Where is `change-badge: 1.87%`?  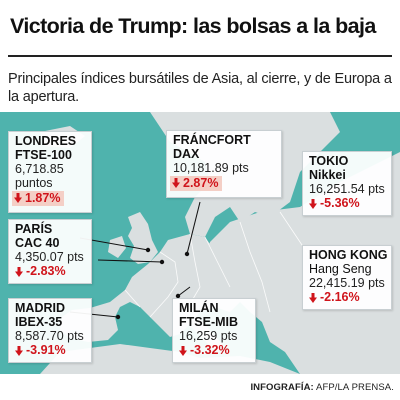
change-badge: 1.87% is located at coordinates (38, 198).